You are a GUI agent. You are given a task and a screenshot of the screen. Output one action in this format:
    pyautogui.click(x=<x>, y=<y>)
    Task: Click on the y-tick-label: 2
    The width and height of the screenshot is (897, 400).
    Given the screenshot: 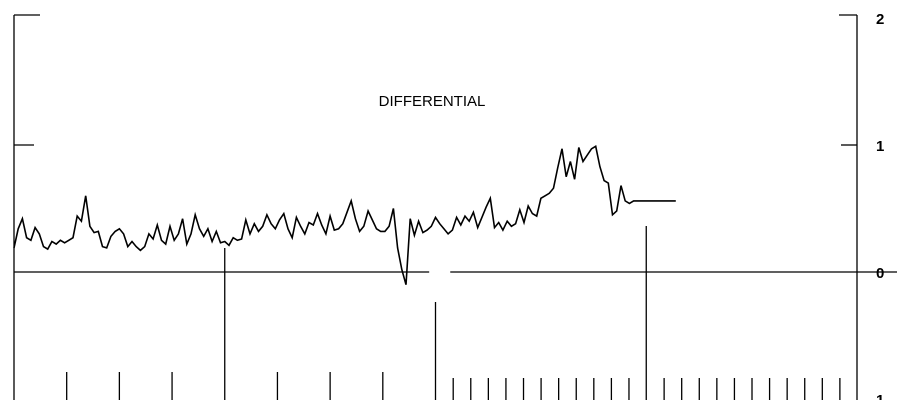 What is the action you would take?
    pyautogui.click(x=880, y=19)
    